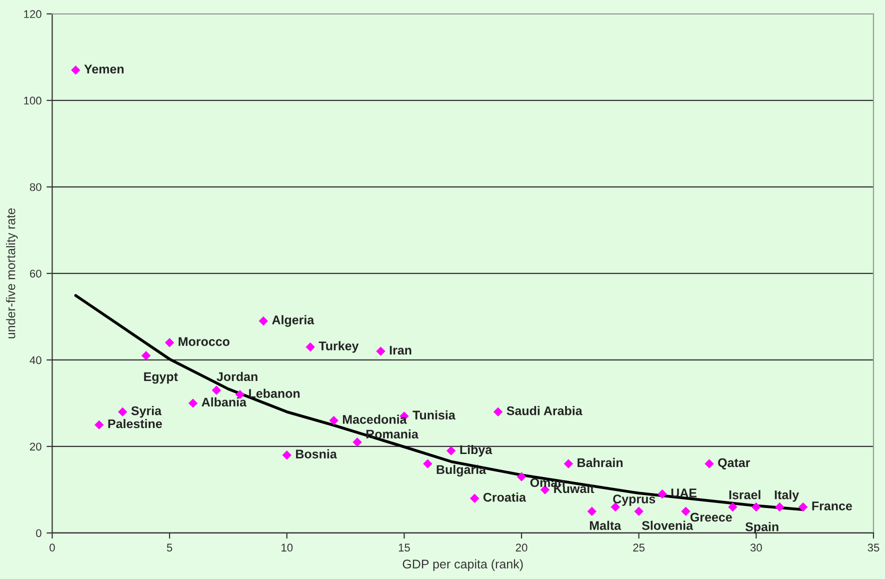 The height and width of the screenshot is (579, 885). What do you see at coordinates (135, 423) in the screenshot?
I see `annotation: Palestine` at bounding box center [135, 423].